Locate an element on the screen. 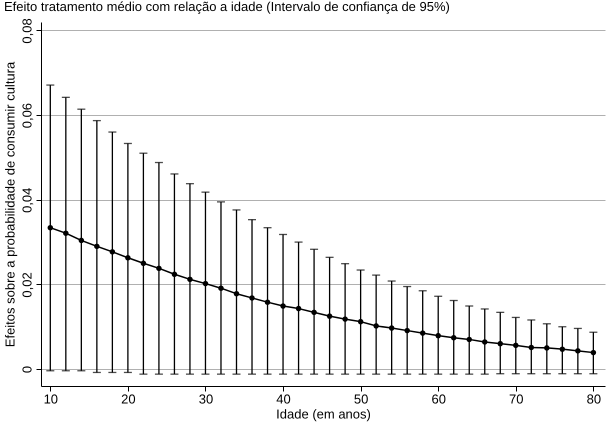 The image size is (613, 425). y-tick-label: 0 is located at coordinates (27, 370).